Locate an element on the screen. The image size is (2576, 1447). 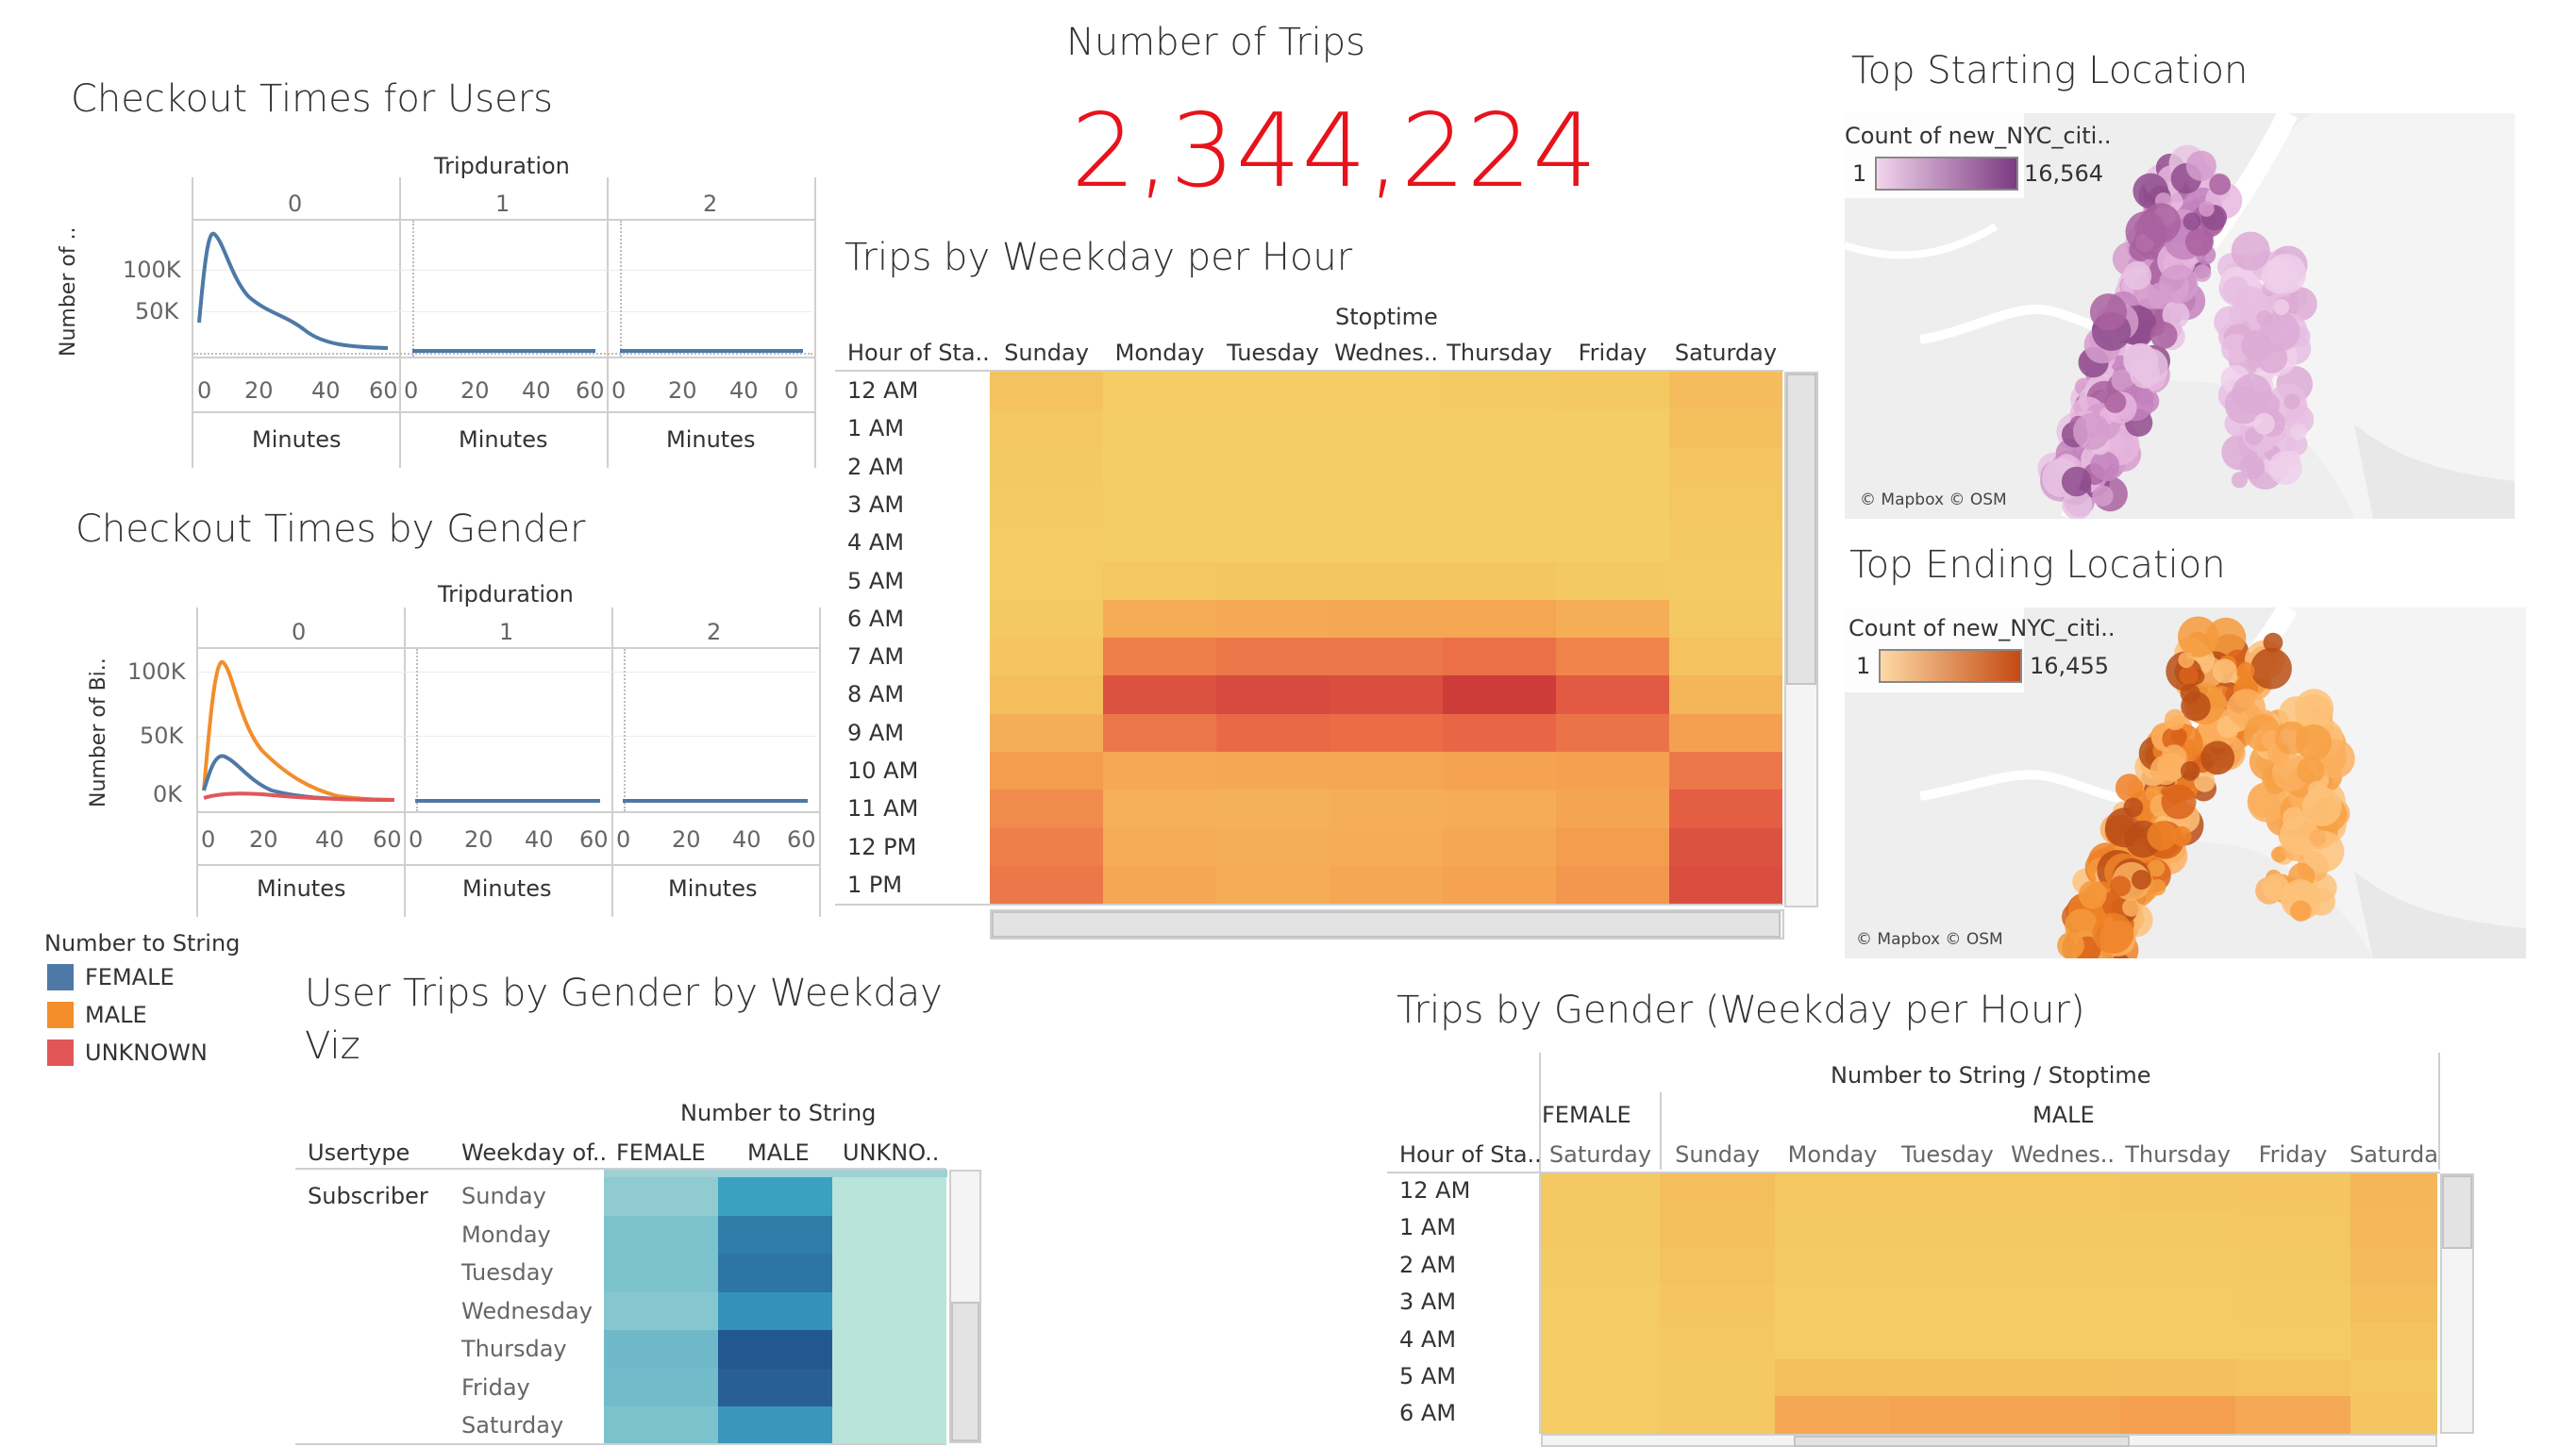
horizontal-scroll-thumb is located at coordinates (1386, 924).